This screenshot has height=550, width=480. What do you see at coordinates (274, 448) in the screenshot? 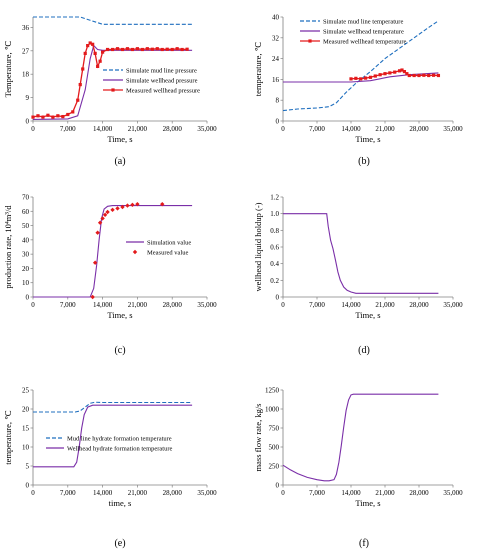
I see `y-tick-label: 500` at bounding box center [274, 448].